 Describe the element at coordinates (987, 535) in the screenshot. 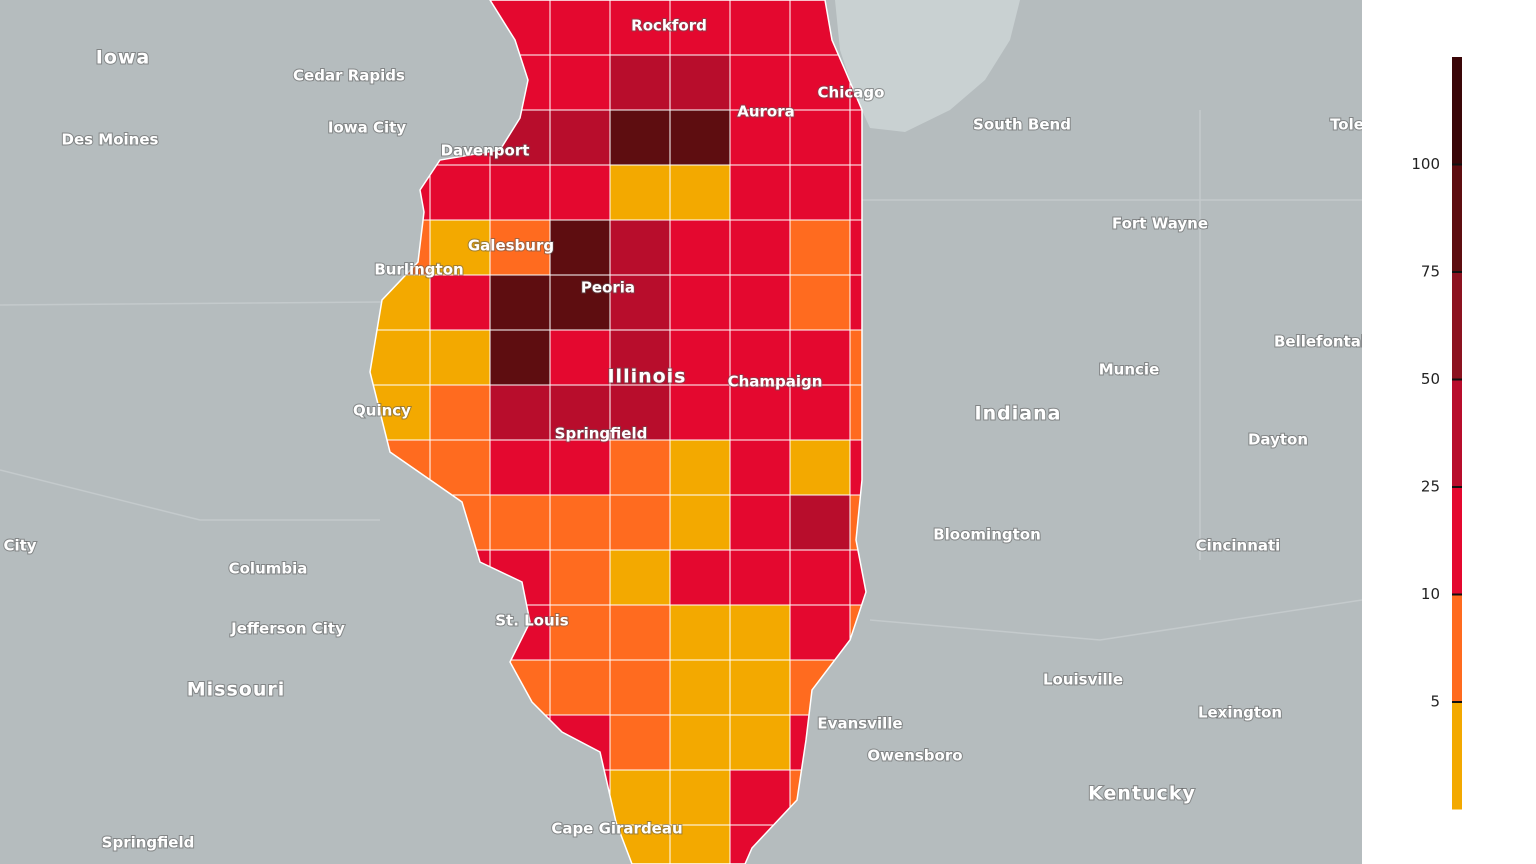

I see `place-label: Bloomington` at that location.